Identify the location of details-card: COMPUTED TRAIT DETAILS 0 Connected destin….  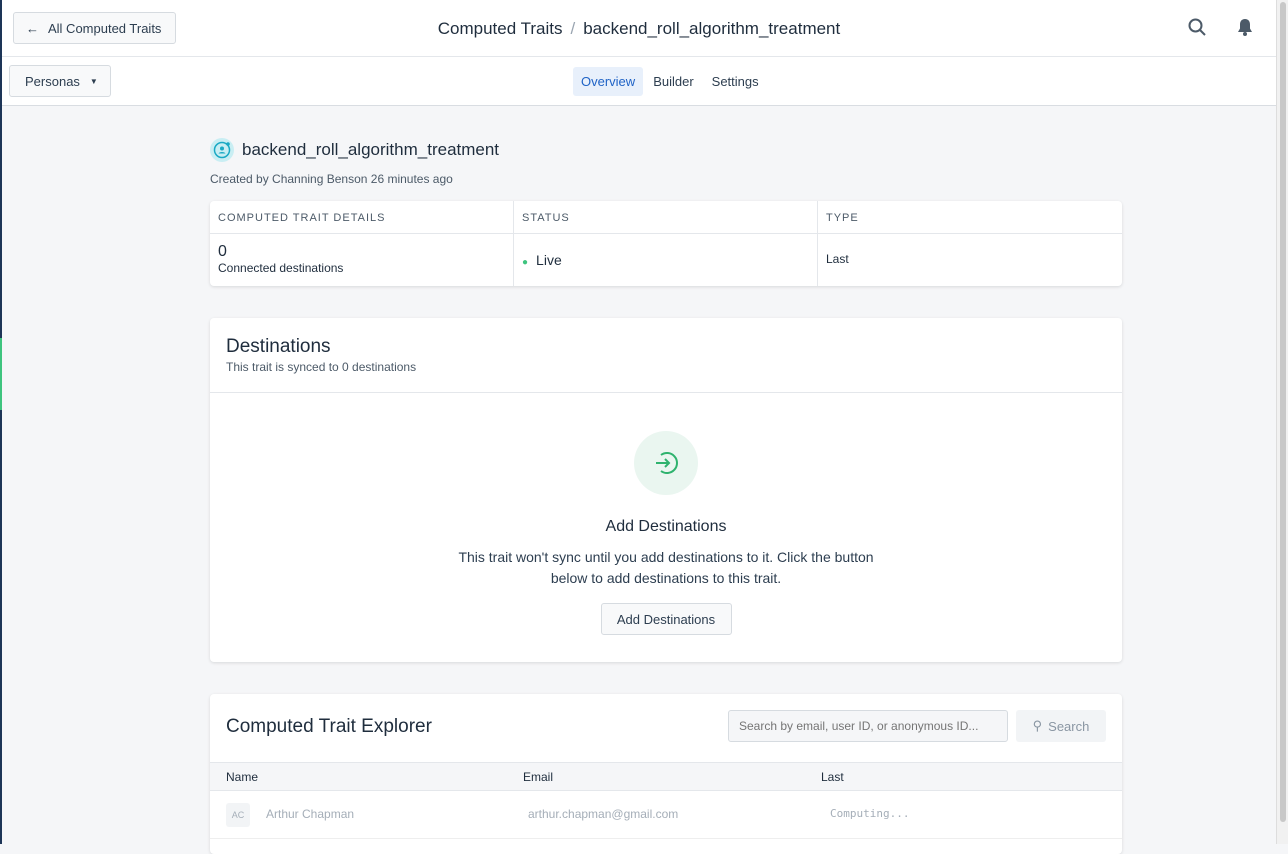
(666, 243).